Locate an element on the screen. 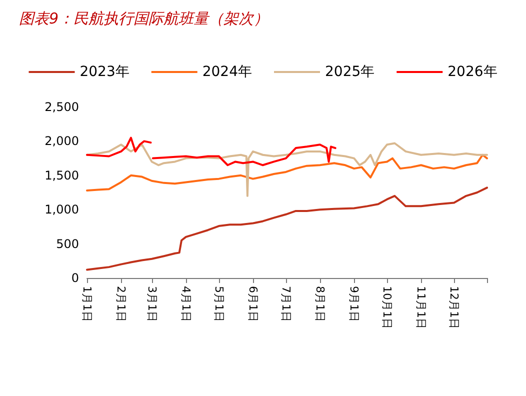 The image size is (526, 396). x-tick-label: 4月1日 is located at coordinates (185, 304).